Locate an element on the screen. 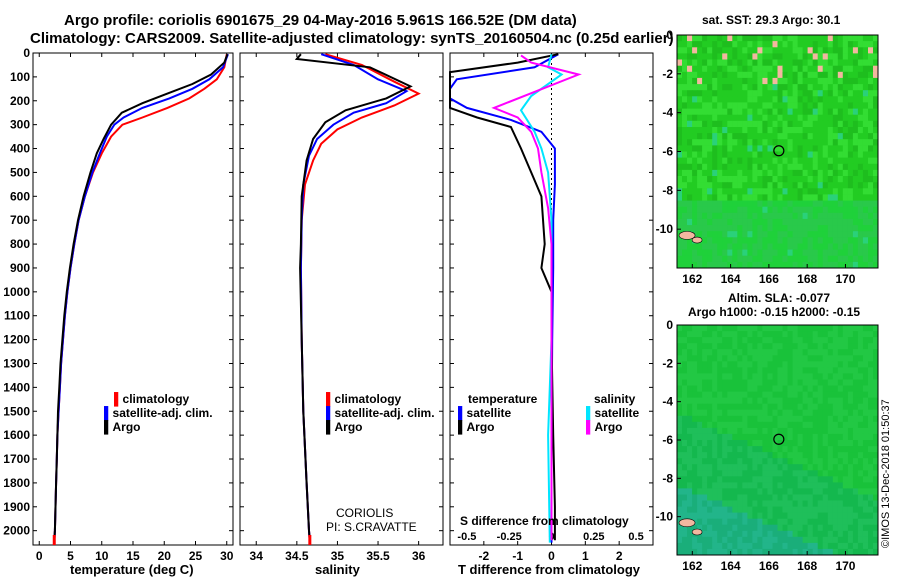 The image size is (900, 580). legend-satellite: ▌satellite-adj. clim. is located at coordinates (158, 413).